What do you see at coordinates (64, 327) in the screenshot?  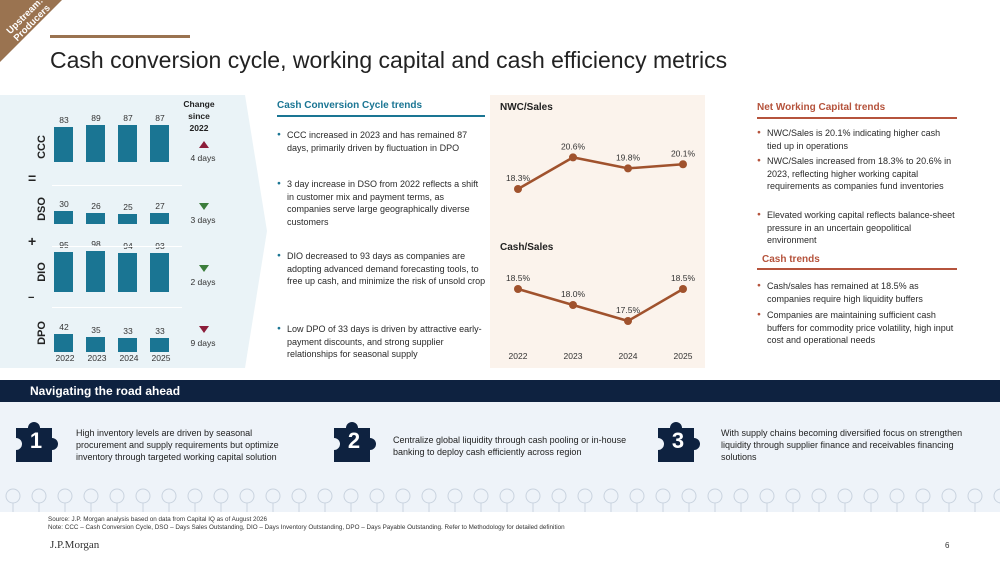 I see `bar-value-label: 42` at bounding box center [64, 327].